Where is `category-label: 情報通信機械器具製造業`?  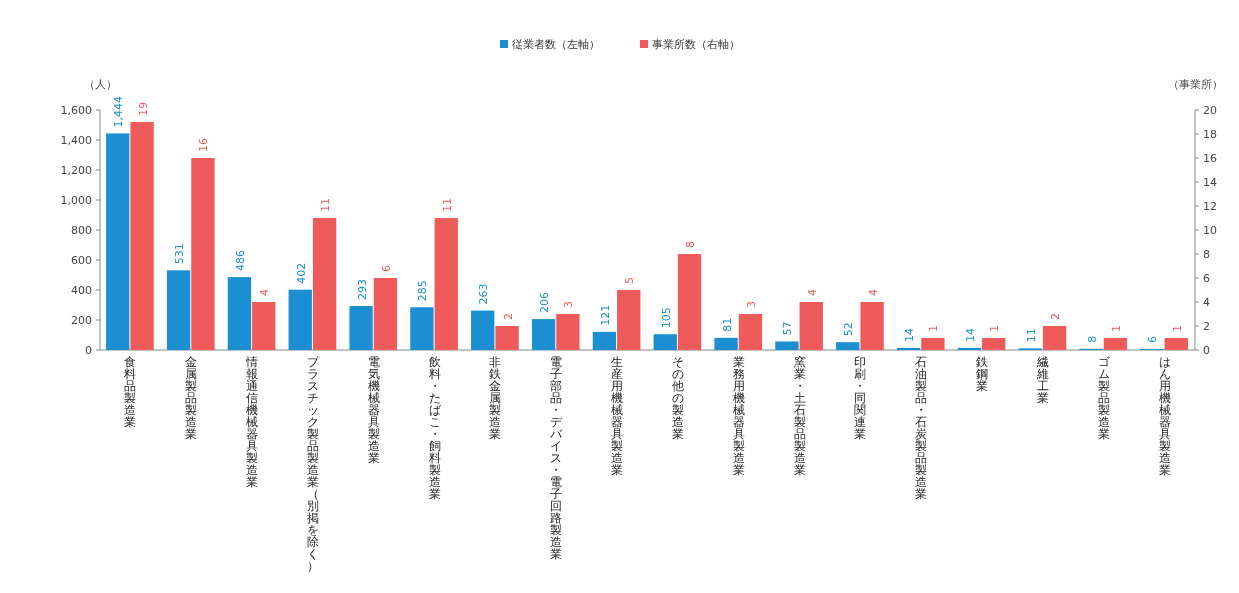
category-label: 情報通信機械器具製造業 is located at coordinates (252, 422).